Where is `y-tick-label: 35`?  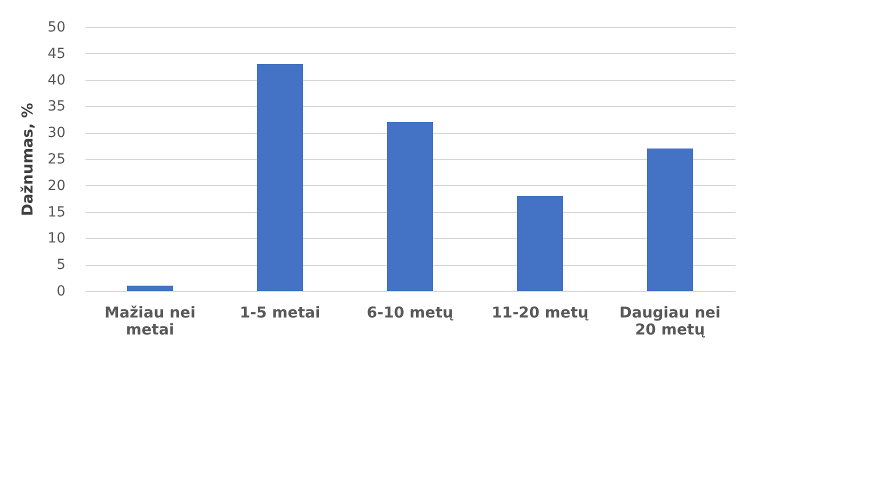 y-tick-label: 35 is located at coordinates (57, 106).